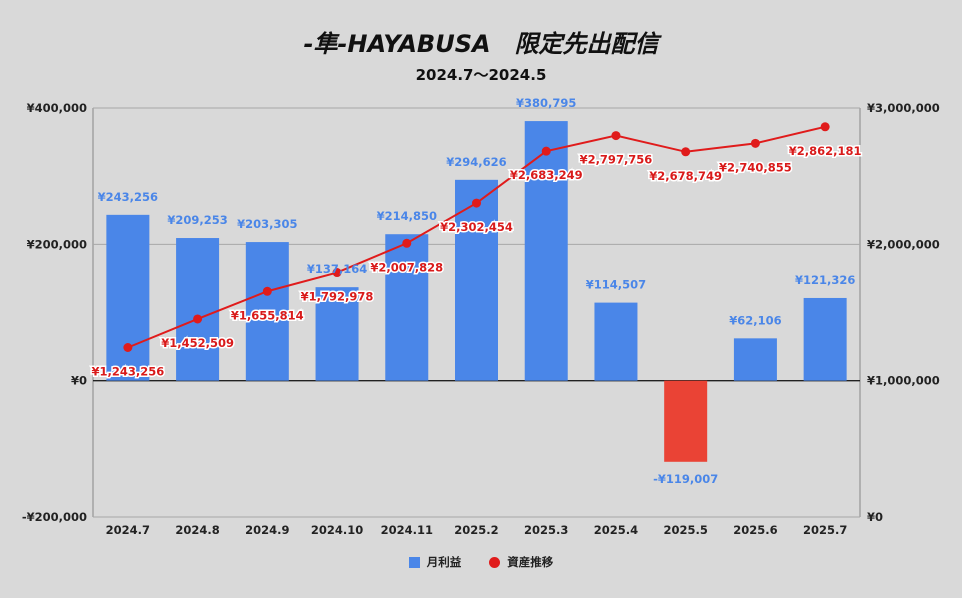 The image size is (962, 598). What do you see at coordinates (530, 562) in the screenshot?
I see `legend-label-line: 資産推移` at bounding box center [530, 562].